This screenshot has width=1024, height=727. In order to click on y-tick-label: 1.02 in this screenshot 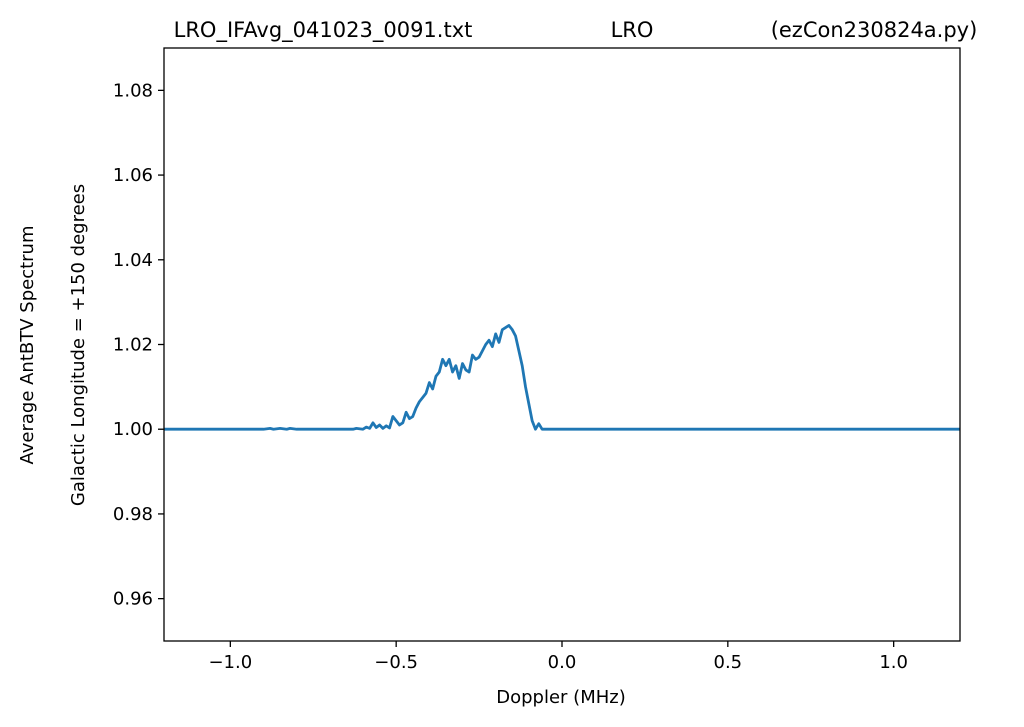, I will do `click(133, 345)`.